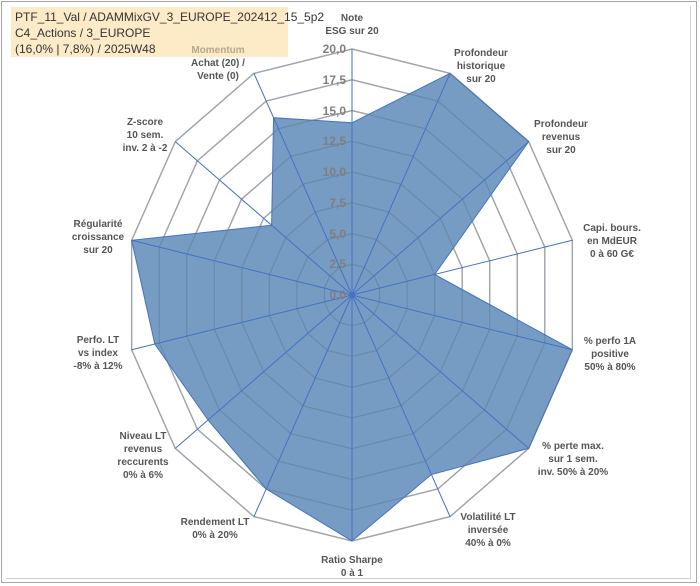 This screenshot has height=586, width=700. What do you see at coordinates (352, 25) in the screenshot?
I see `category-label: Note ESG sur 20` at bounding box center [352, 25].